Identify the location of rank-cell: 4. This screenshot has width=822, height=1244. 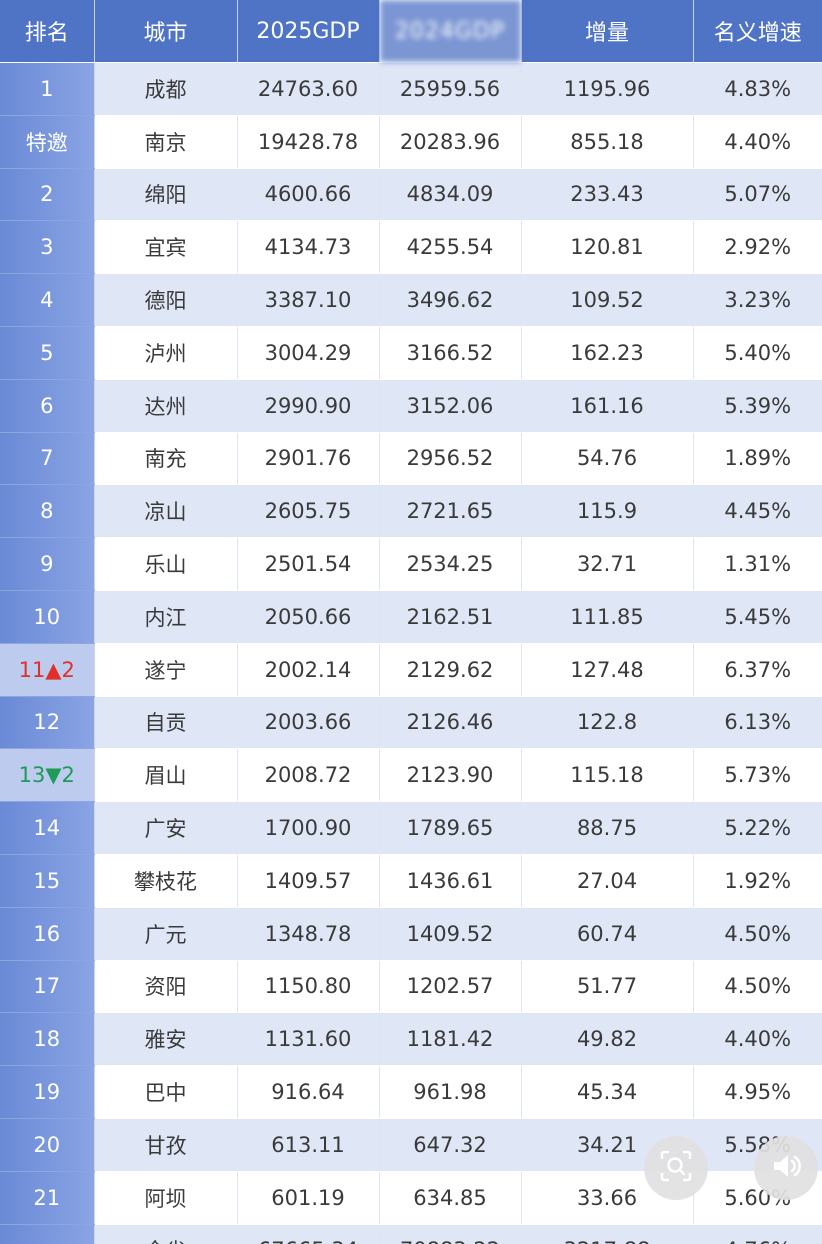
(47, 300).